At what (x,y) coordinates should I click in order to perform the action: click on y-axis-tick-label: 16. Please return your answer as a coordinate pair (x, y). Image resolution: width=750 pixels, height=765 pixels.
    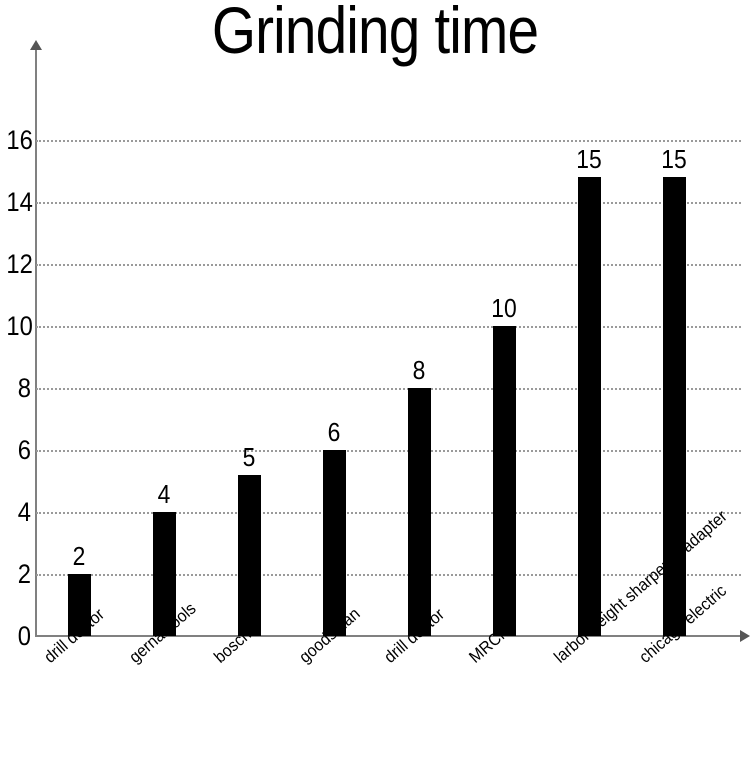
    Looking at the image, I should click on (19, 140).